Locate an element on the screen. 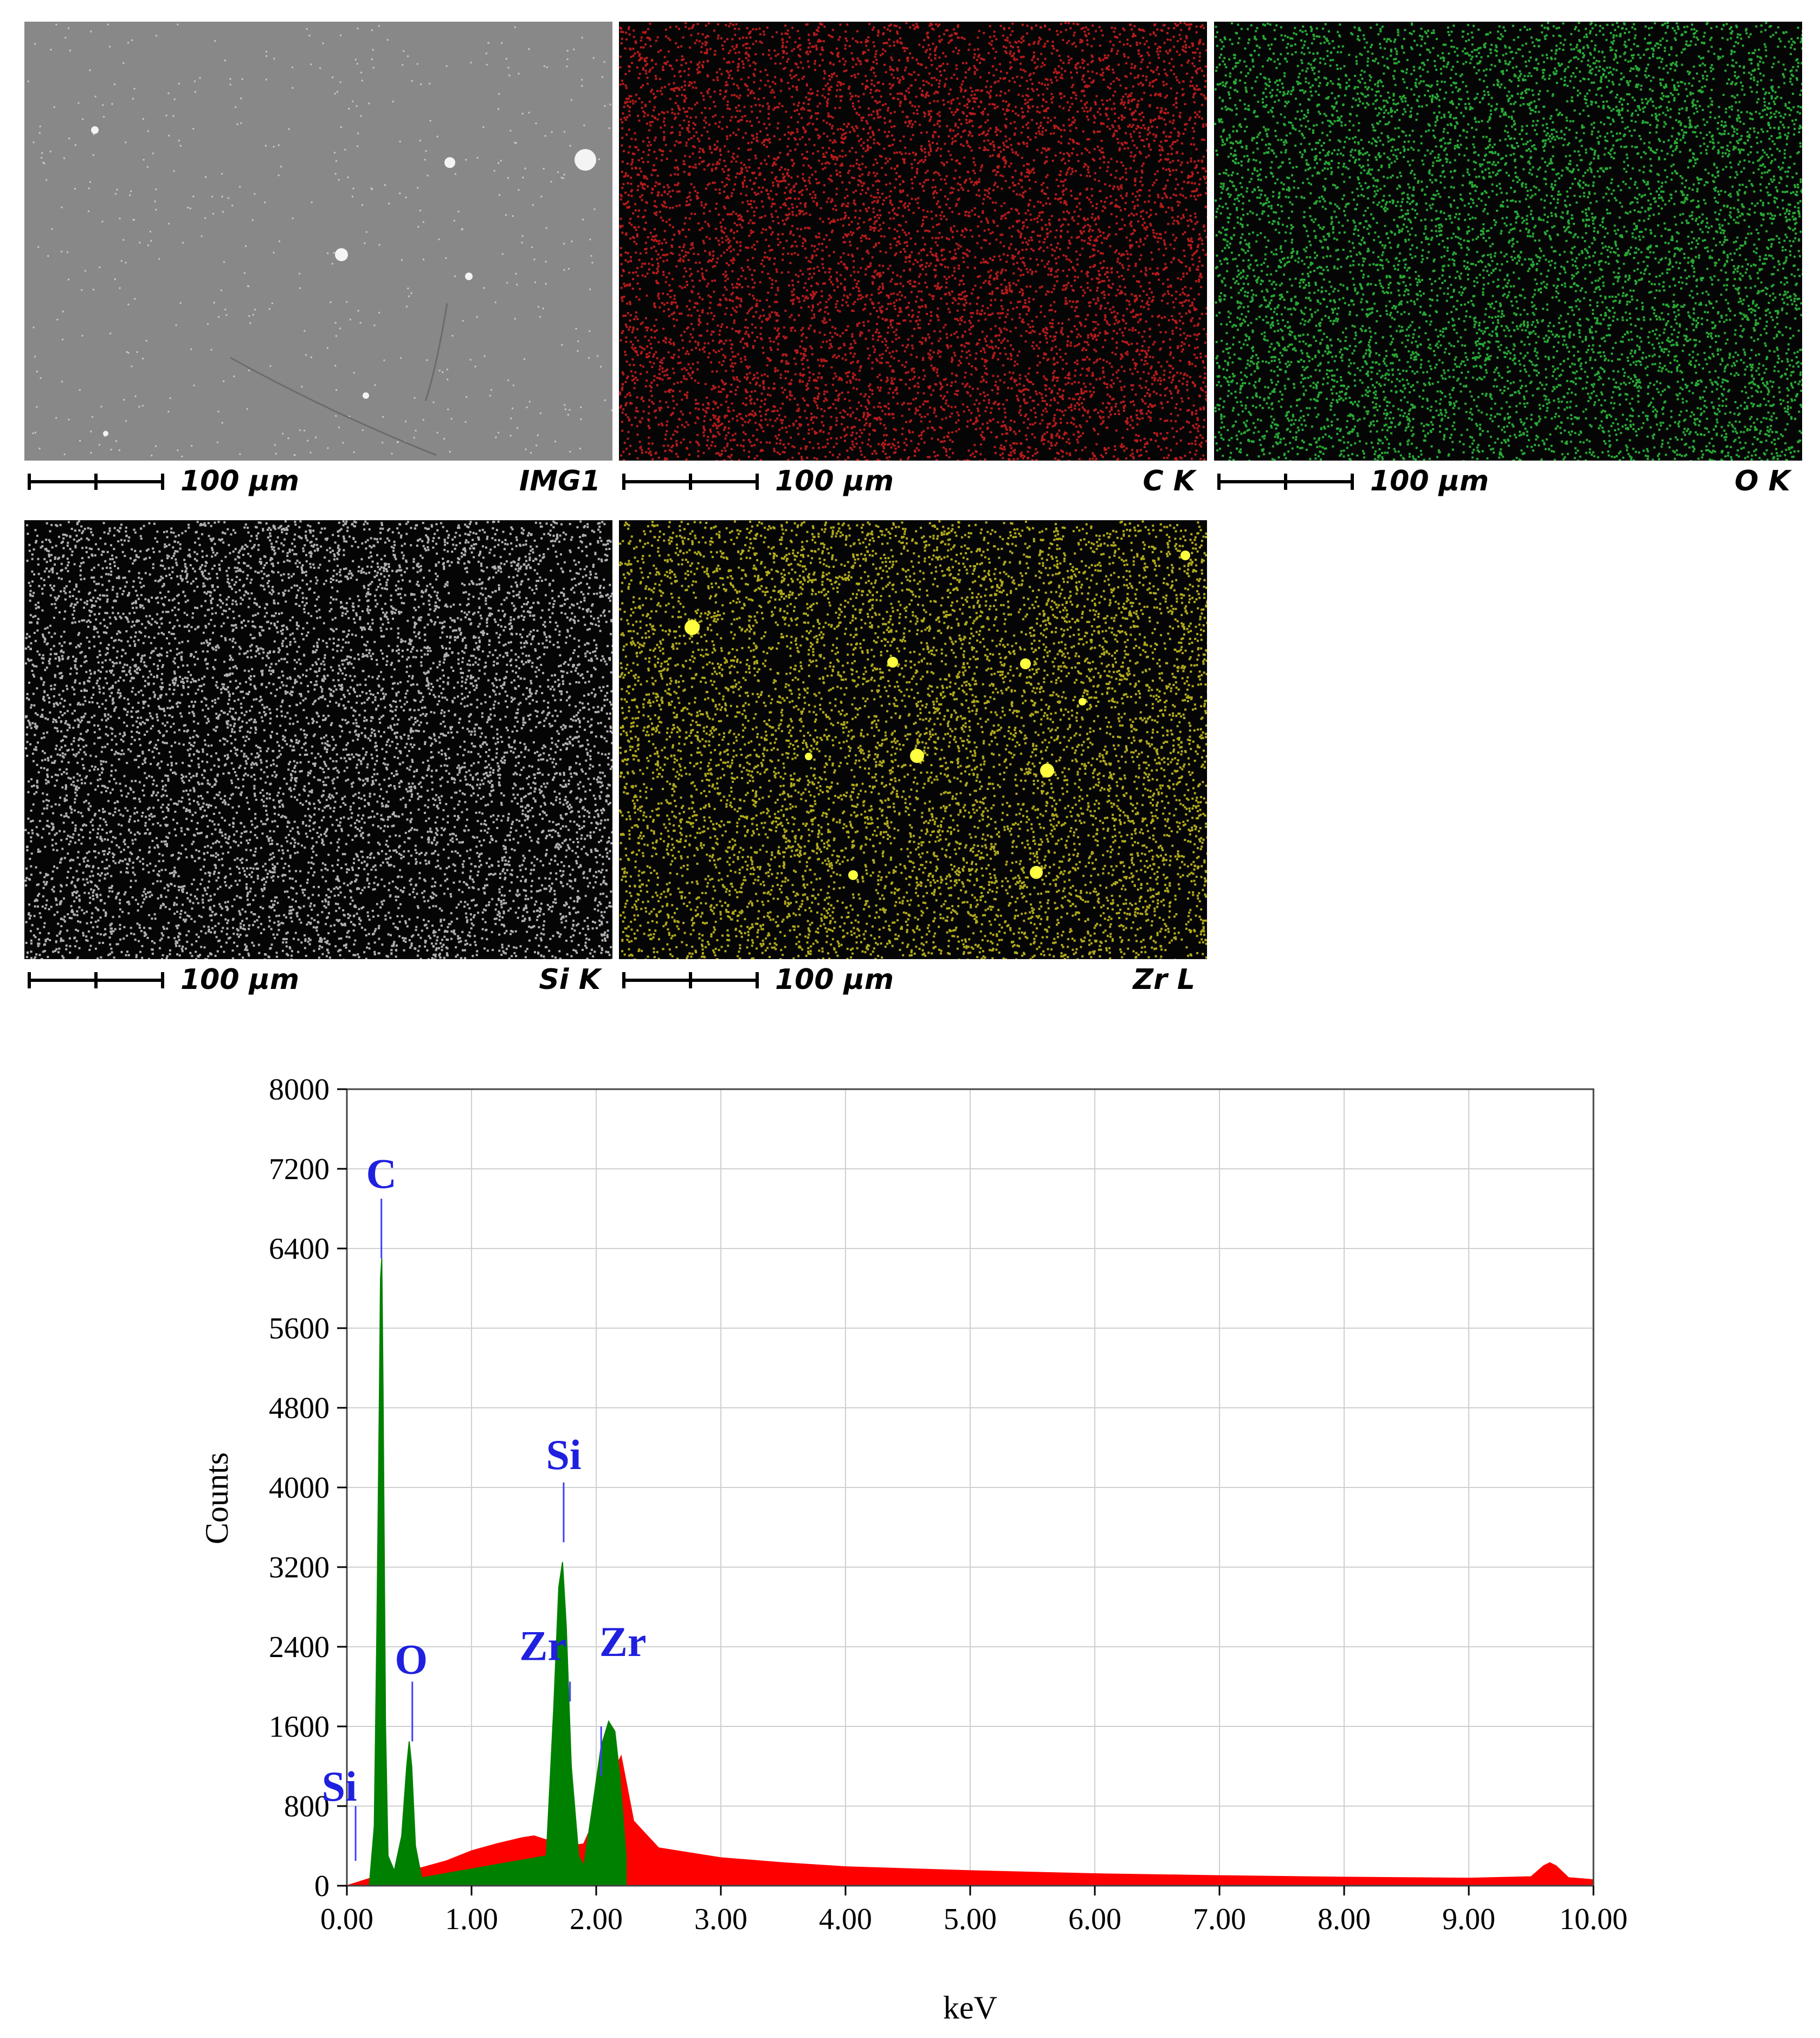 Image resolution: width=1820 pixels, height=2038 pixels. map-image-c-k is located at coordinates (913, 242).